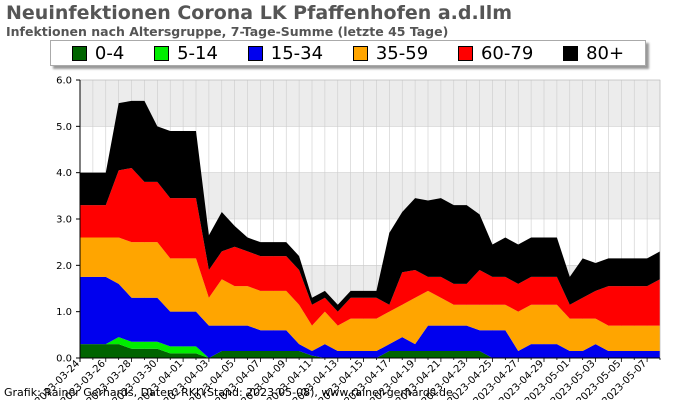 This screenshot has width=700, height=400. Describe the element at coordinates (348, 53) in the screenshot. I see `chart-legend: 0-4 5-14 15-34 35-59 60-79 80+` at that location.